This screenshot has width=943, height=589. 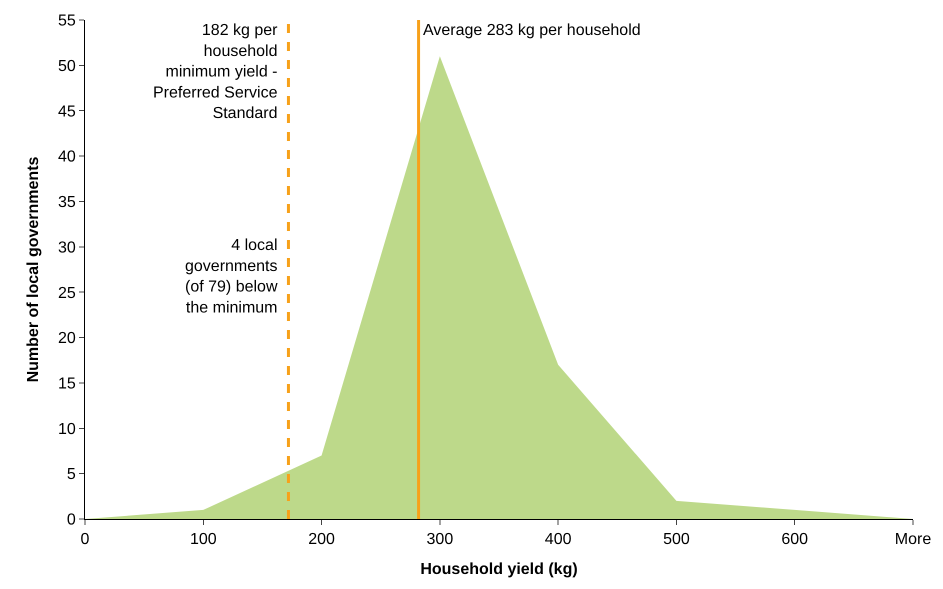 I want to click on x-tick-label: 400, so click(x=558, y=539).